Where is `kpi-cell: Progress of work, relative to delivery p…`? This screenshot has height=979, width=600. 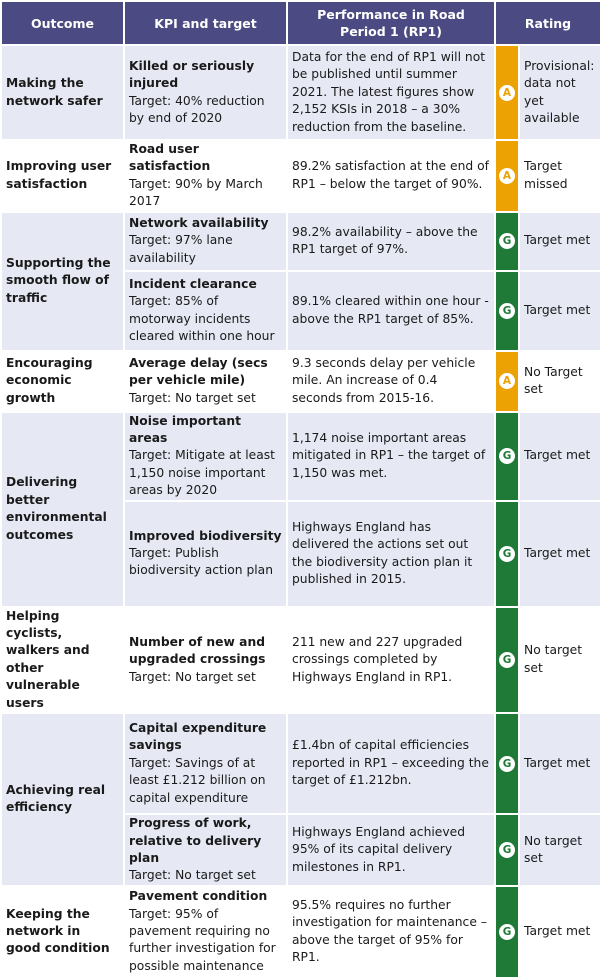
kpi-cell: Progress of work, relative to delivery p… is located at coordinates (205, 850).